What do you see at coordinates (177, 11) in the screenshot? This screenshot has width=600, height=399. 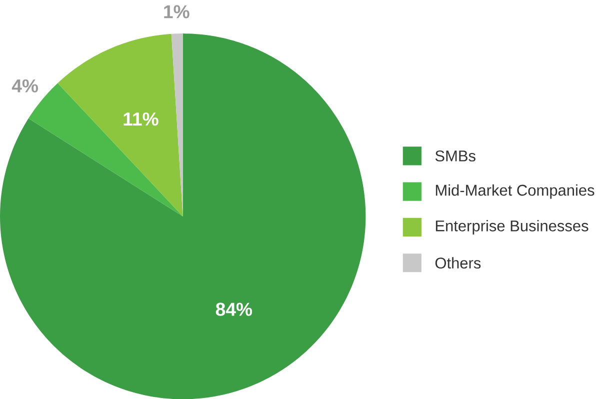 I see `data-label: 1%` at bounding box center [177, 11].